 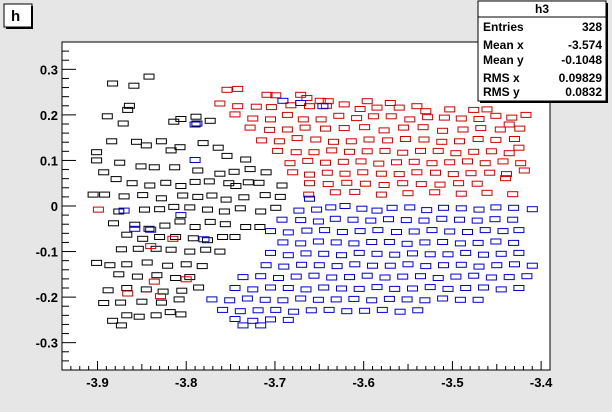 What do you see at coordinates (275, 382) in the screenshot?
I see `x-tick-label: -3.7` at bounding box center [275, 382].